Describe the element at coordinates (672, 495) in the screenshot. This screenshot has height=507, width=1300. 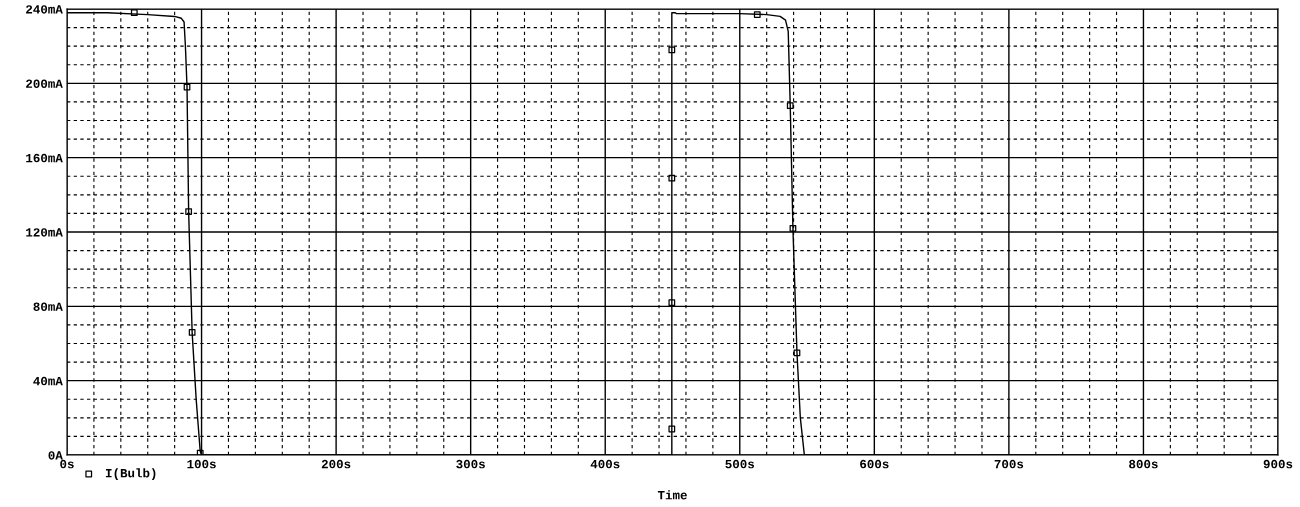
I see `x-axis-title: Time` at that location.